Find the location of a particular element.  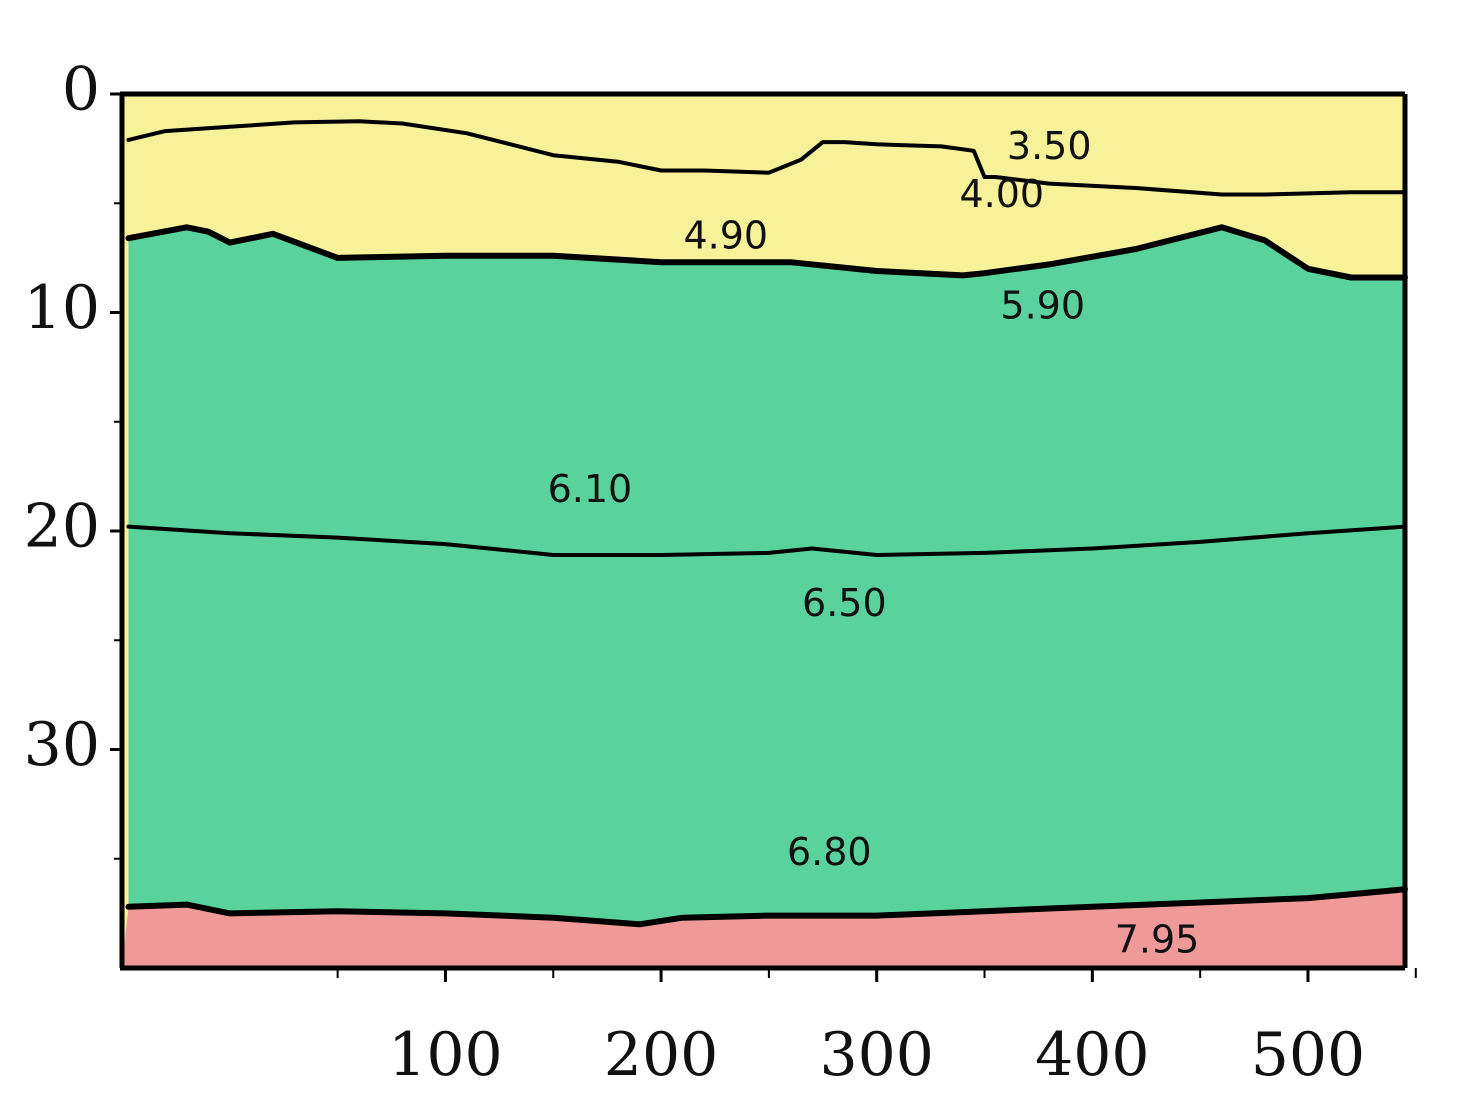

y-tick-label-0: 0 is located at coordinates (81, 90).